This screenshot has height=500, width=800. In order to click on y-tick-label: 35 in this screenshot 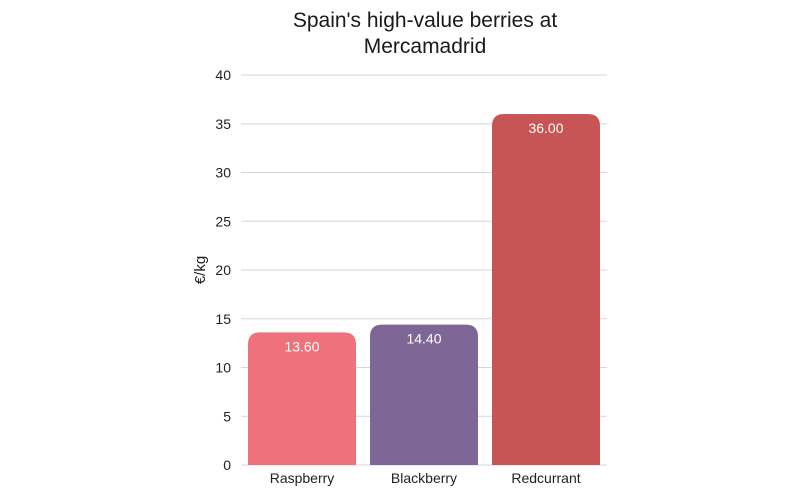, I will do `click(223, 124)`.